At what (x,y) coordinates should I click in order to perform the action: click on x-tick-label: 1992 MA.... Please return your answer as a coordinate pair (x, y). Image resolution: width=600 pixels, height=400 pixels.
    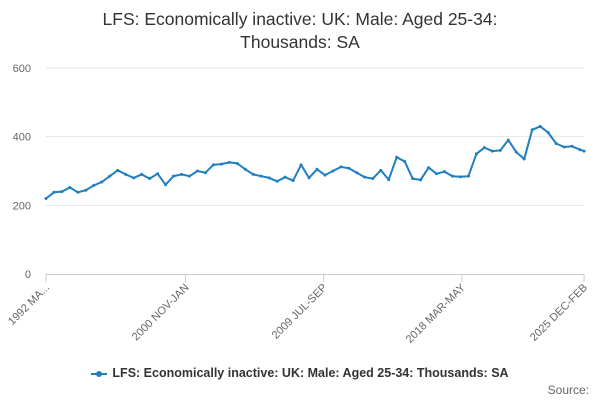
    Looking at the image, I should click on (29, 305).